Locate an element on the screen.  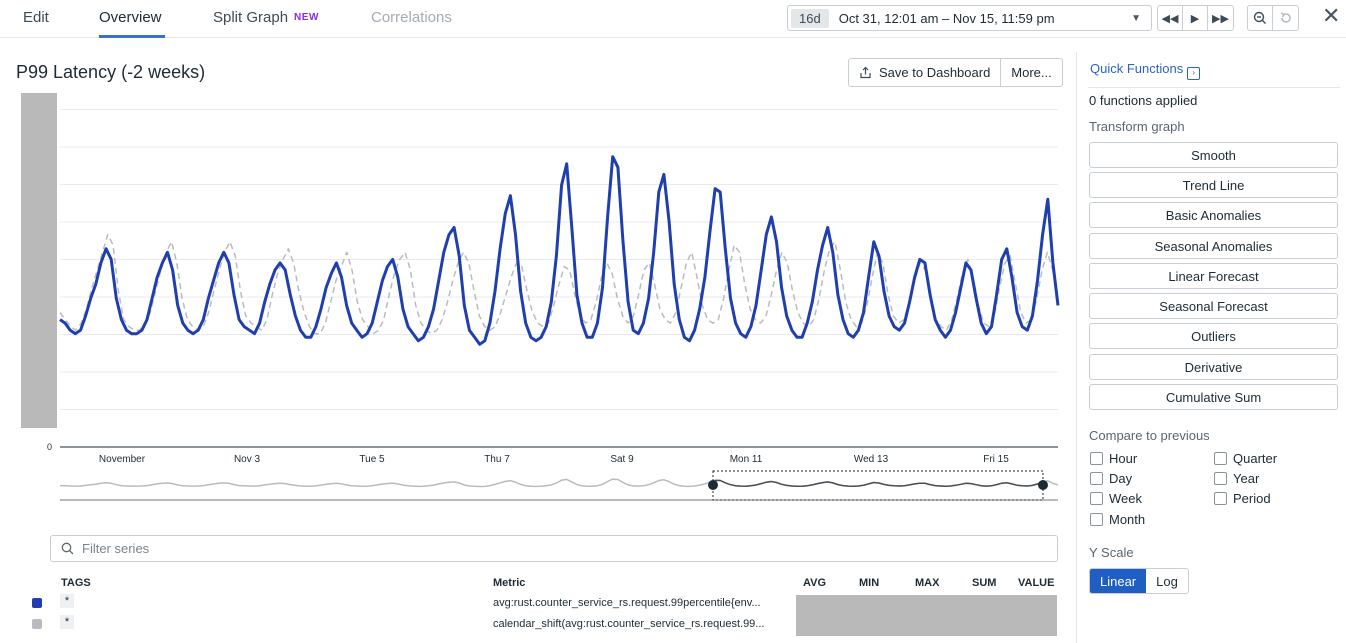
tab-overview: Overview is located at coordinates (132, 23).